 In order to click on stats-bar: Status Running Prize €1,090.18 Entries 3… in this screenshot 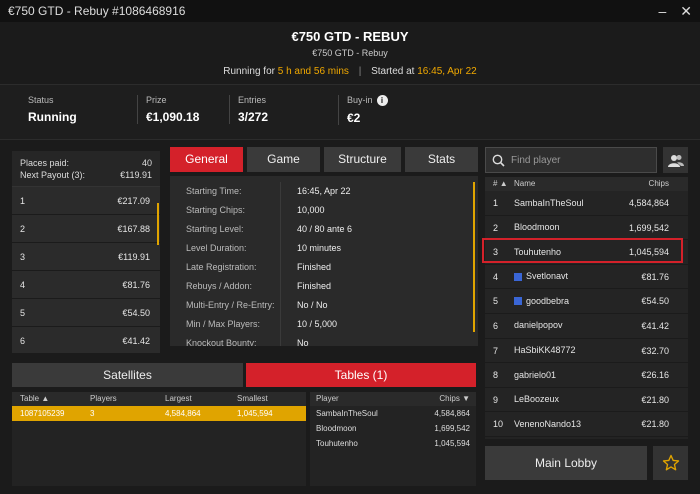, I will do `click(350, 112)`.